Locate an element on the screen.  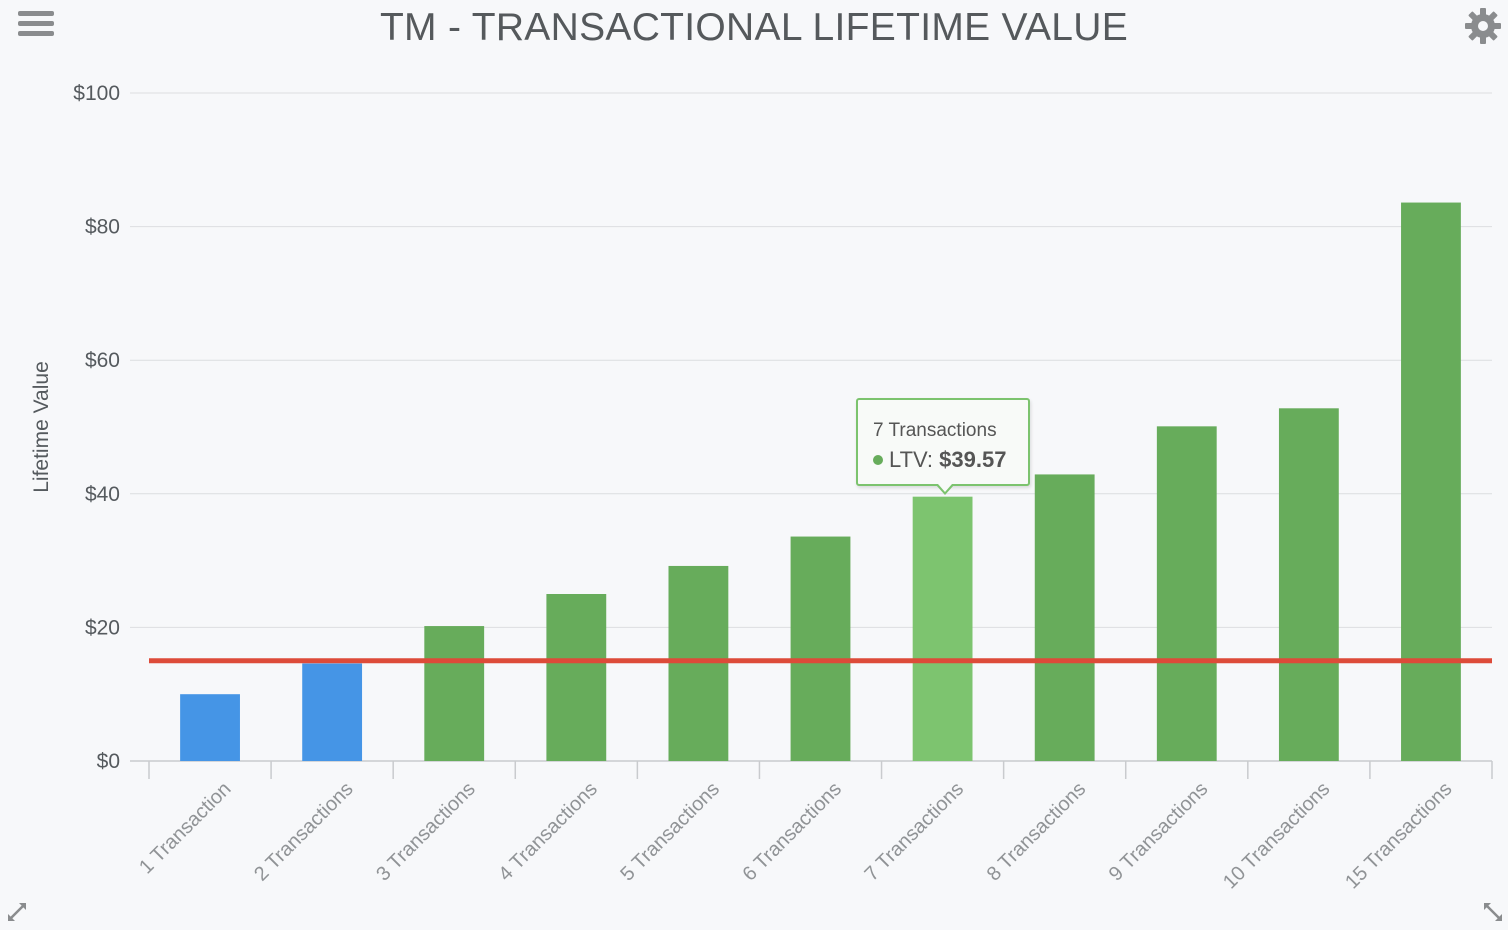
x-tick-label: 1 Transaction is located at coordinates (185, 828).